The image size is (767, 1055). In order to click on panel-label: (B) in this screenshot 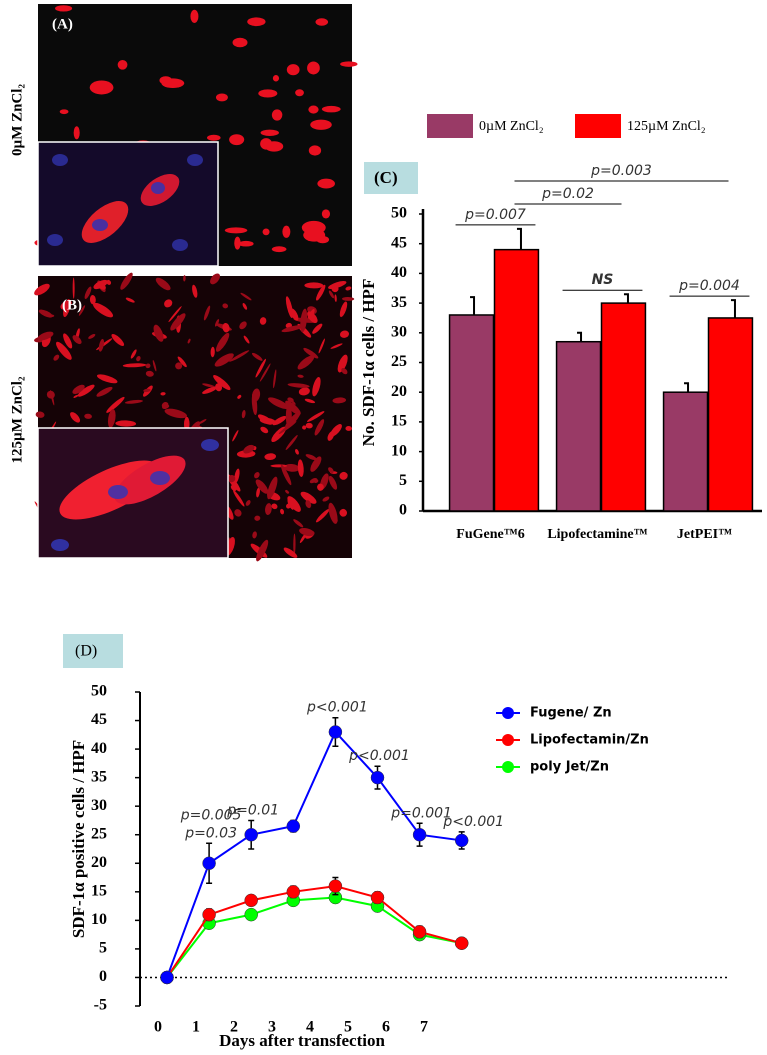, I will do `click(72, 305)`.